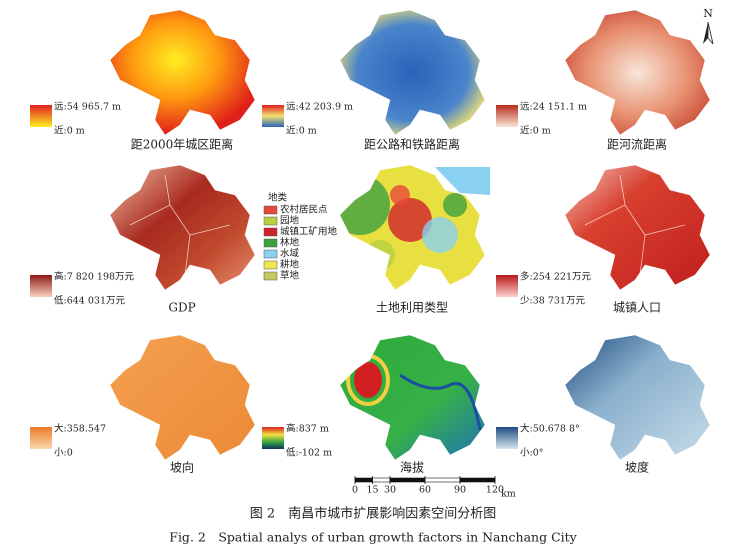 This screenshot has width=747, height=557. Describe the element at coordinates (290, 254) in the screenshot. I see `legend-item: 水域` at that location.